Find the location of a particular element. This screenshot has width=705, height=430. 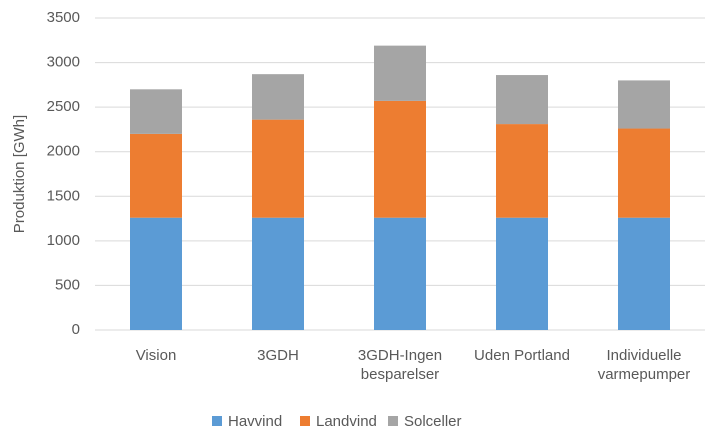

y-tick-label: 3500 is located at coordinates (63, 17).